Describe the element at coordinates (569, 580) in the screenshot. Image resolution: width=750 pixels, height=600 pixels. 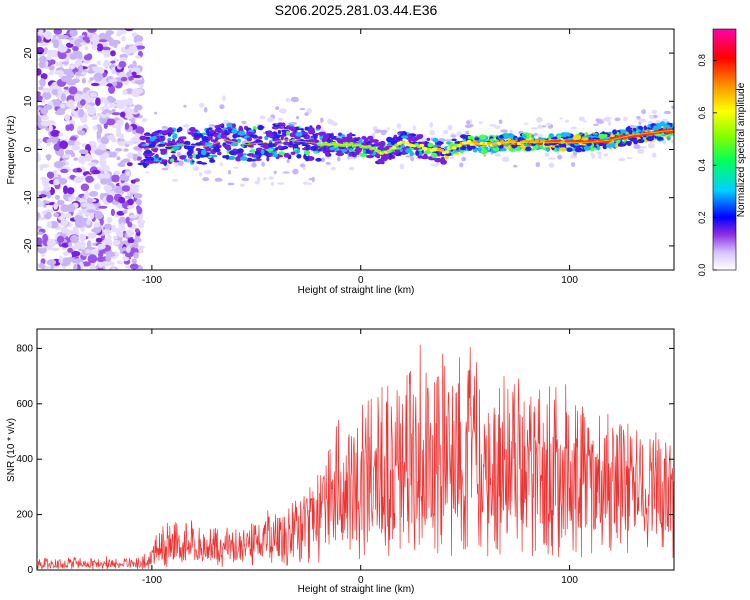
I see `snr-x-tick-label: 100` at that location.